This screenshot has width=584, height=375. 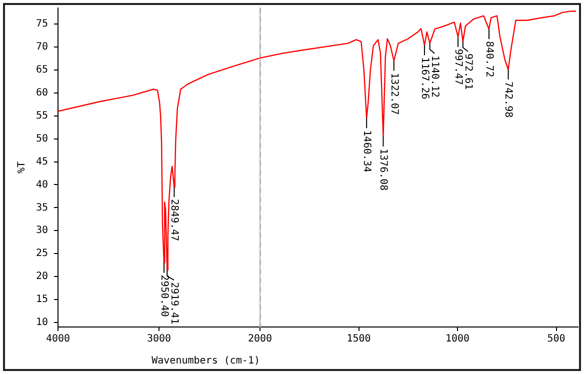 What do you see at coordinates (556, 339) in the screenshot?
I see `x-tick-label: 500` at bounding box center [556, 339].